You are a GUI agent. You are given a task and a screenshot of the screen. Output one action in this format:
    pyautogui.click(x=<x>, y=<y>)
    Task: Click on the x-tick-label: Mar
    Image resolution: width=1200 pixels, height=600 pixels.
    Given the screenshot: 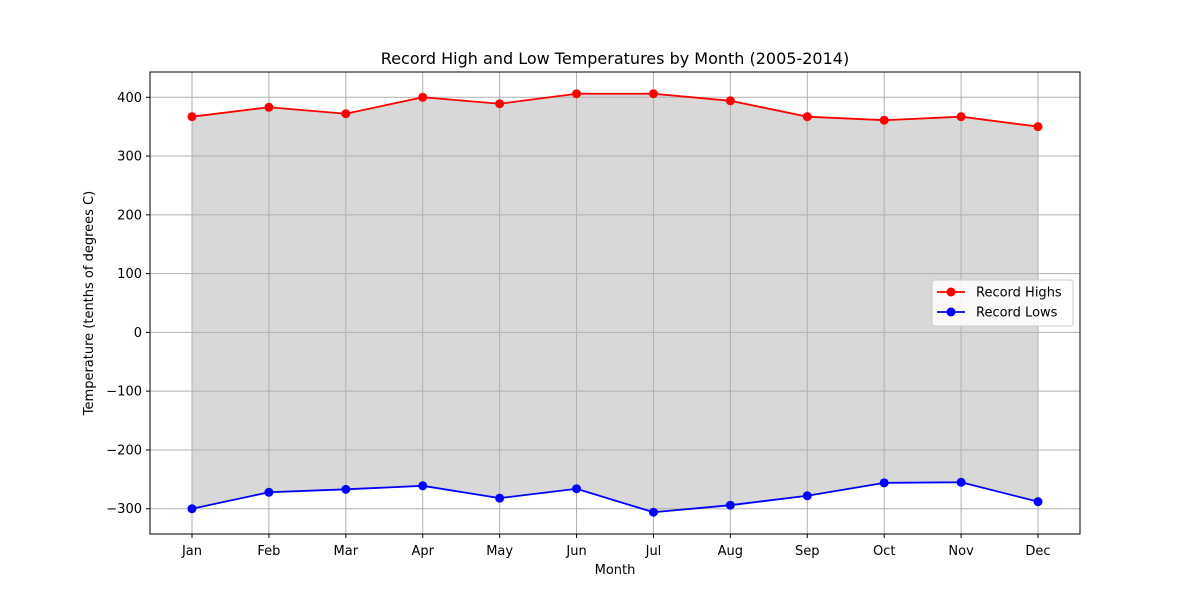 What is the action you would take?
    pyautogui.click(x=346, y=551)
    